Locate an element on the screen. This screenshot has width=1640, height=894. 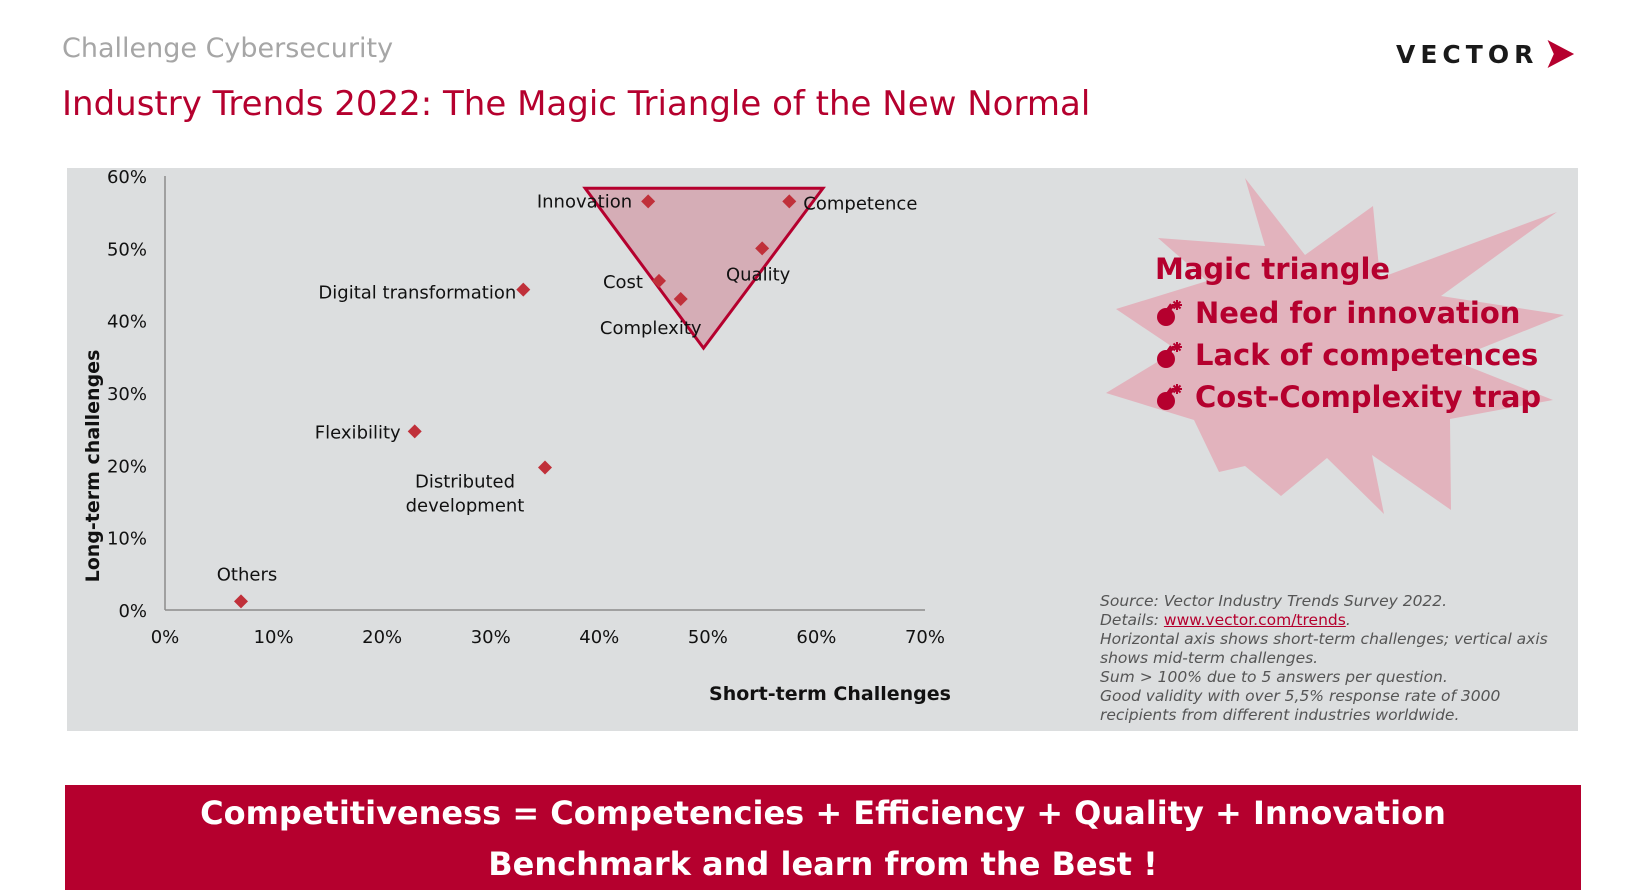
y-tick-label: 0% is located at coordinates (132, 611).